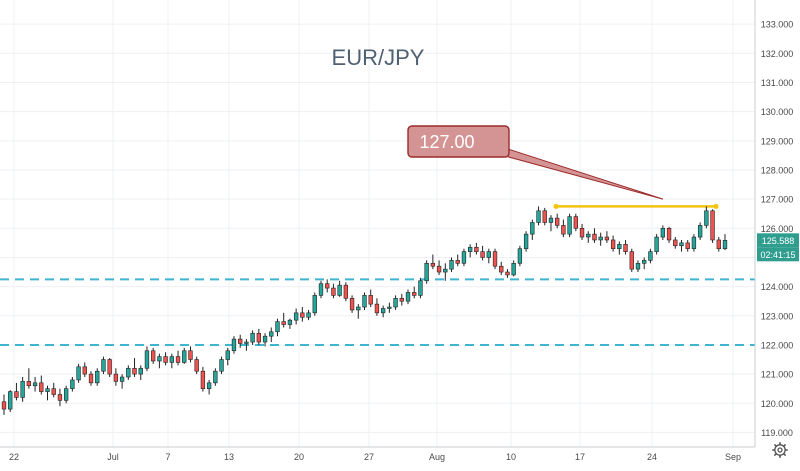  I want to click on countdown-badge, so click(778, 254).